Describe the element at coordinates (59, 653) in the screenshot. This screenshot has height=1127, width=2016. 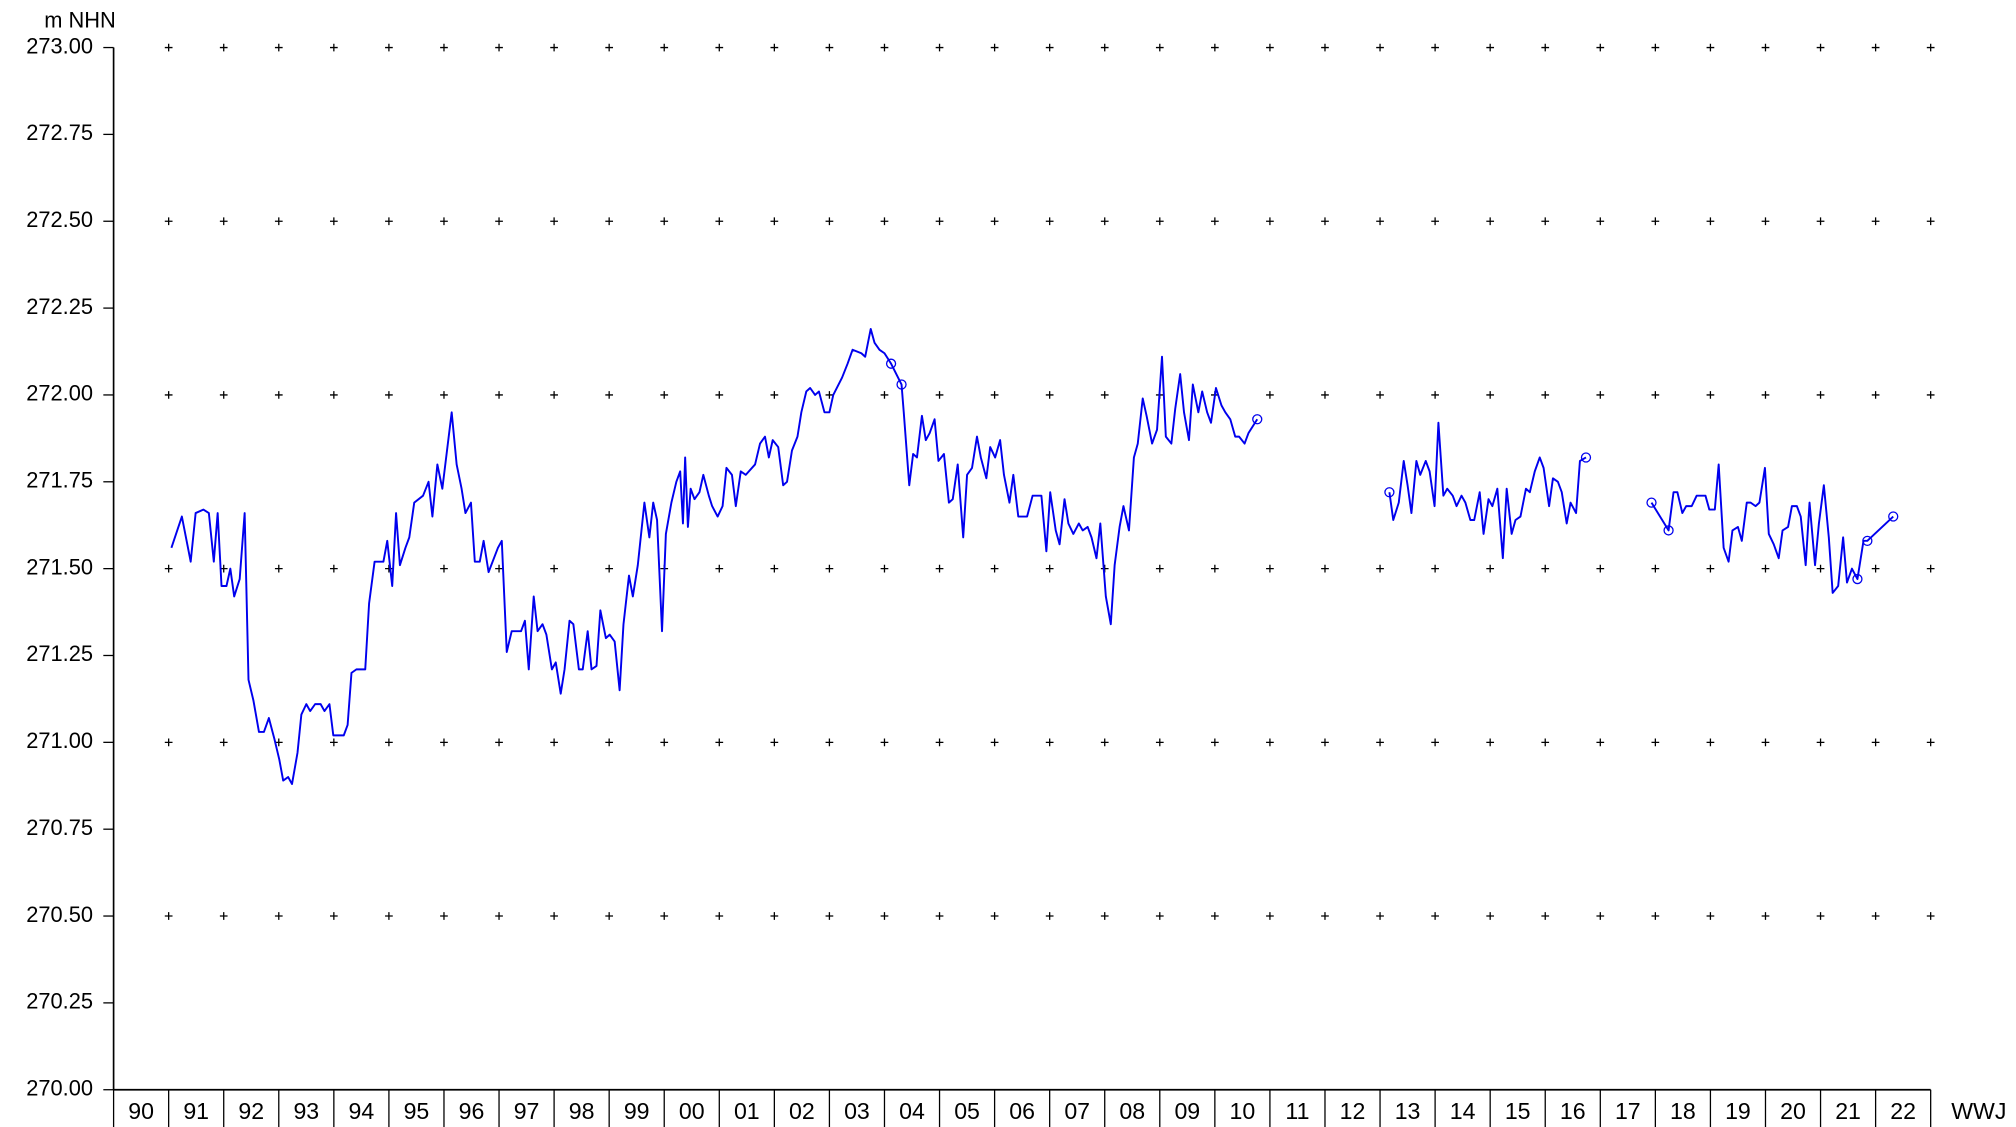
I see `y-tick-label: 271.25` at that location.